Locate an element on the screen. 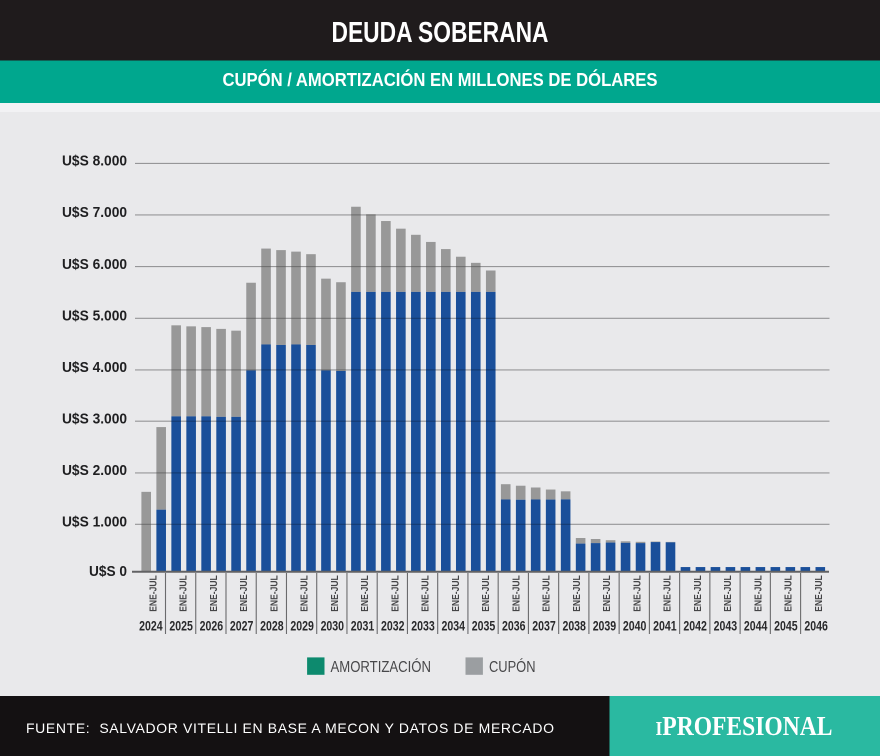  svg-text: AMORTIZACIÓN is located at coordinates (381, 666).